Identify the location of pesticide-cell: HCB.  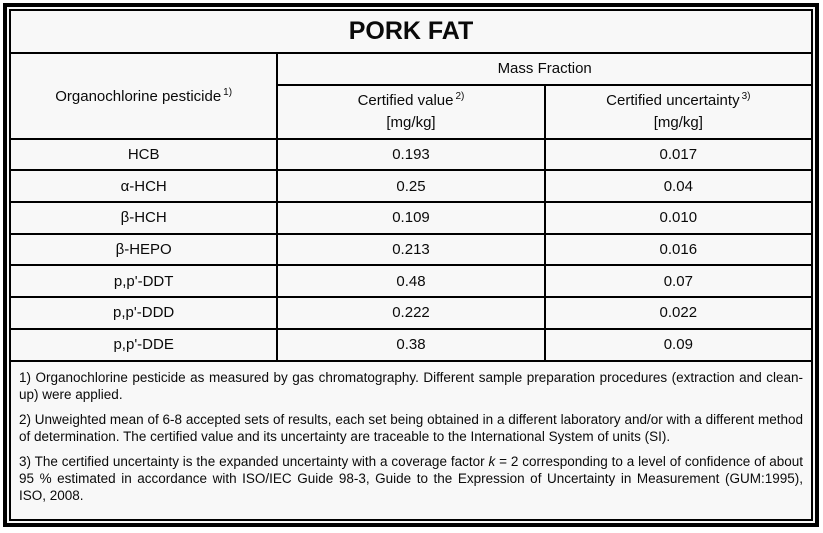
(143, 154).